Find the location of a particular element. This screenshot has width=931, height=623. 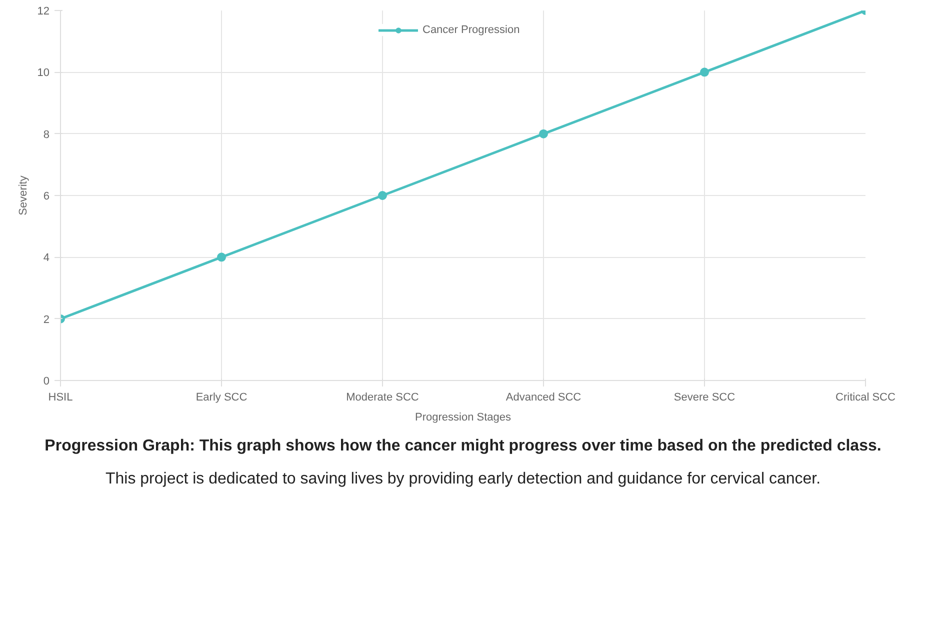

y-tick-label: 4 is located at coordinates (46, 258).